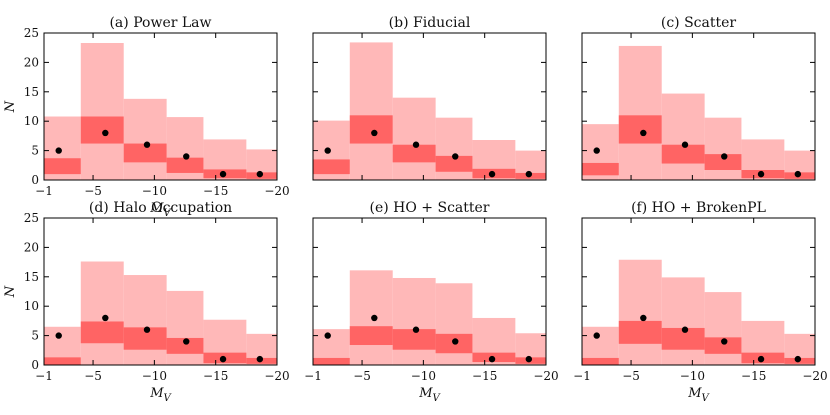  Describe the element at coordinates (430, 23) in the screenshot. I see `panel-title: (b) Fiducial` at that location.